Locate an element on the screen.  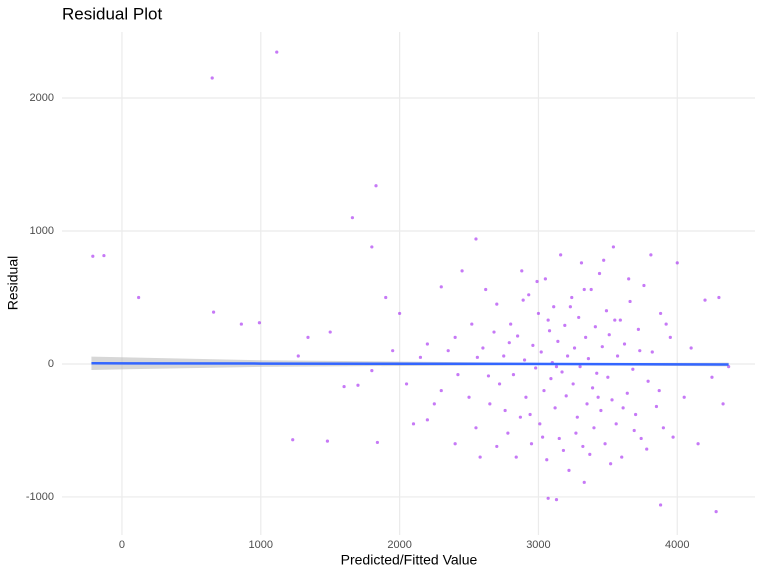
y-tick-label: -1000 is located at coordinates (40, 497).